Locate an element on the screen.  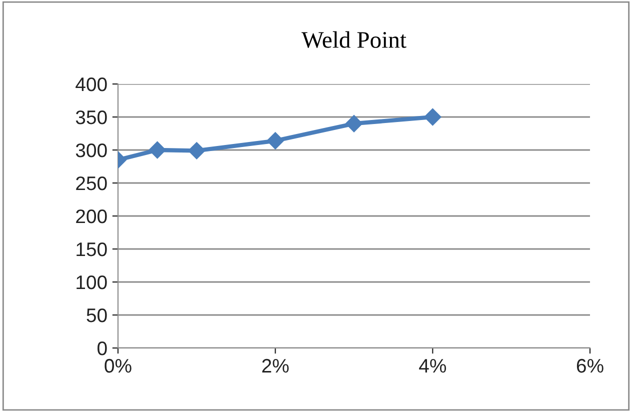
y-tick-label: 250 is located at coordinates (91, 183).